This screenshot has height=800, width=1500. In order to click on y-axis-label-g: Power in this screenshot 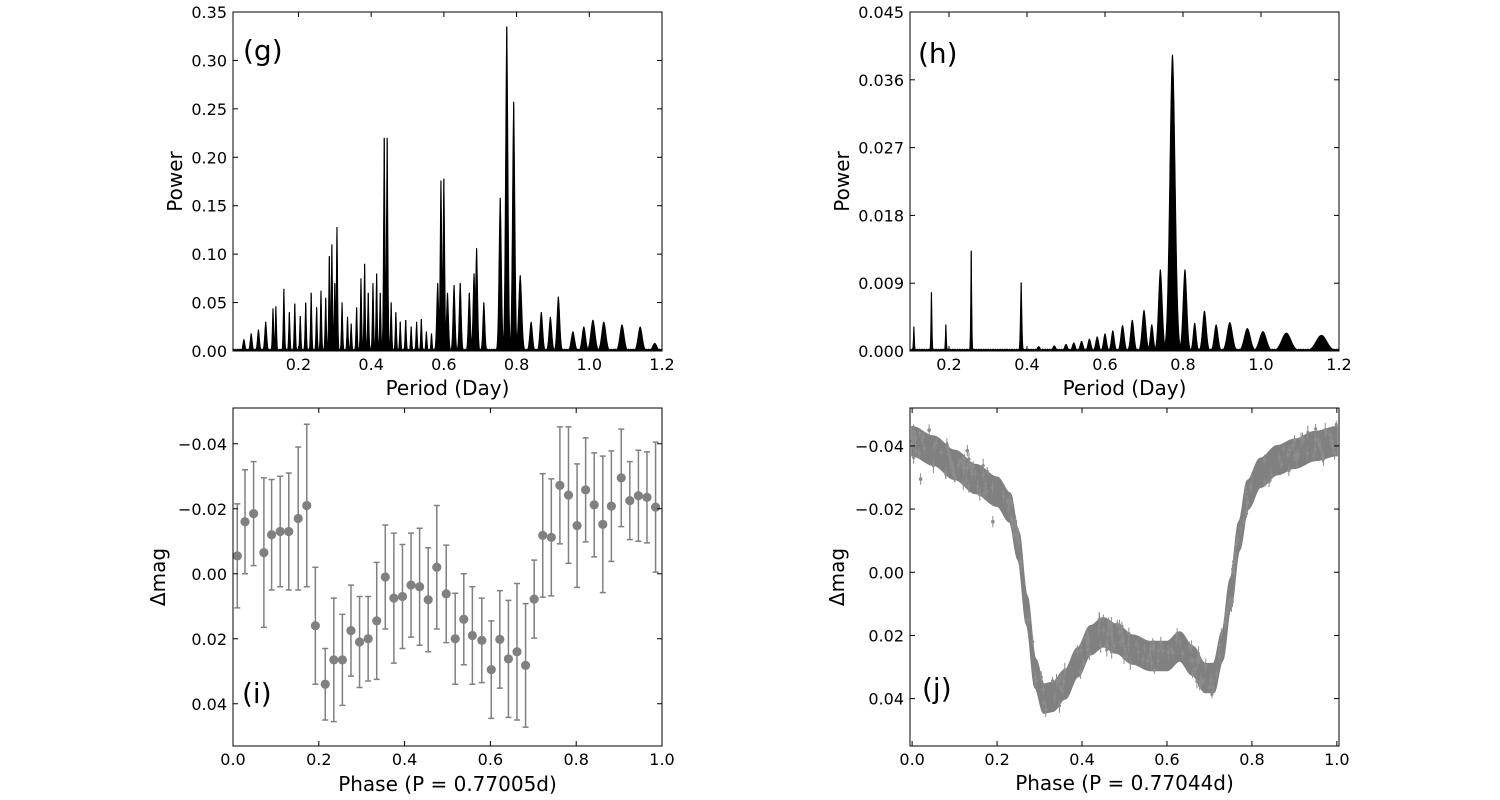, I will do `click(175, 180)`.